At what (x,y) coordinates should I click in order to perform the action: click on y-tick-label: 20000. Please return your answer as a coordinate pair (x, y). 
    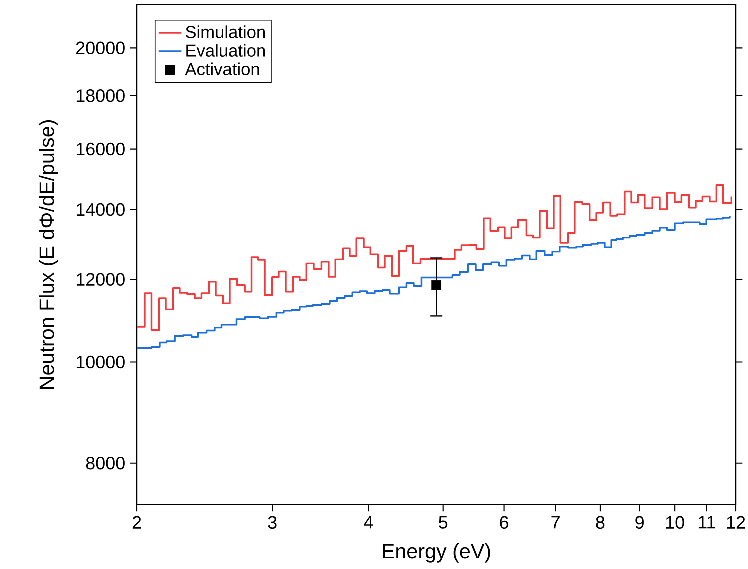
    Looking at the image, I should click on (100, 48).